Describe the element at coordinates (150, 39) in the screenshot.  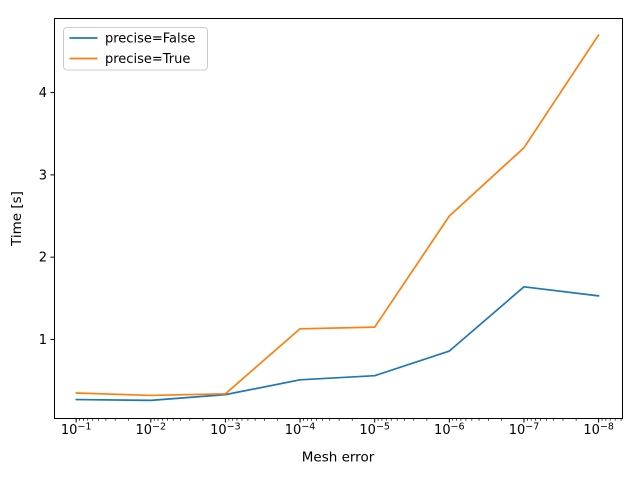
I see `legend-label: precise=False` at that location.